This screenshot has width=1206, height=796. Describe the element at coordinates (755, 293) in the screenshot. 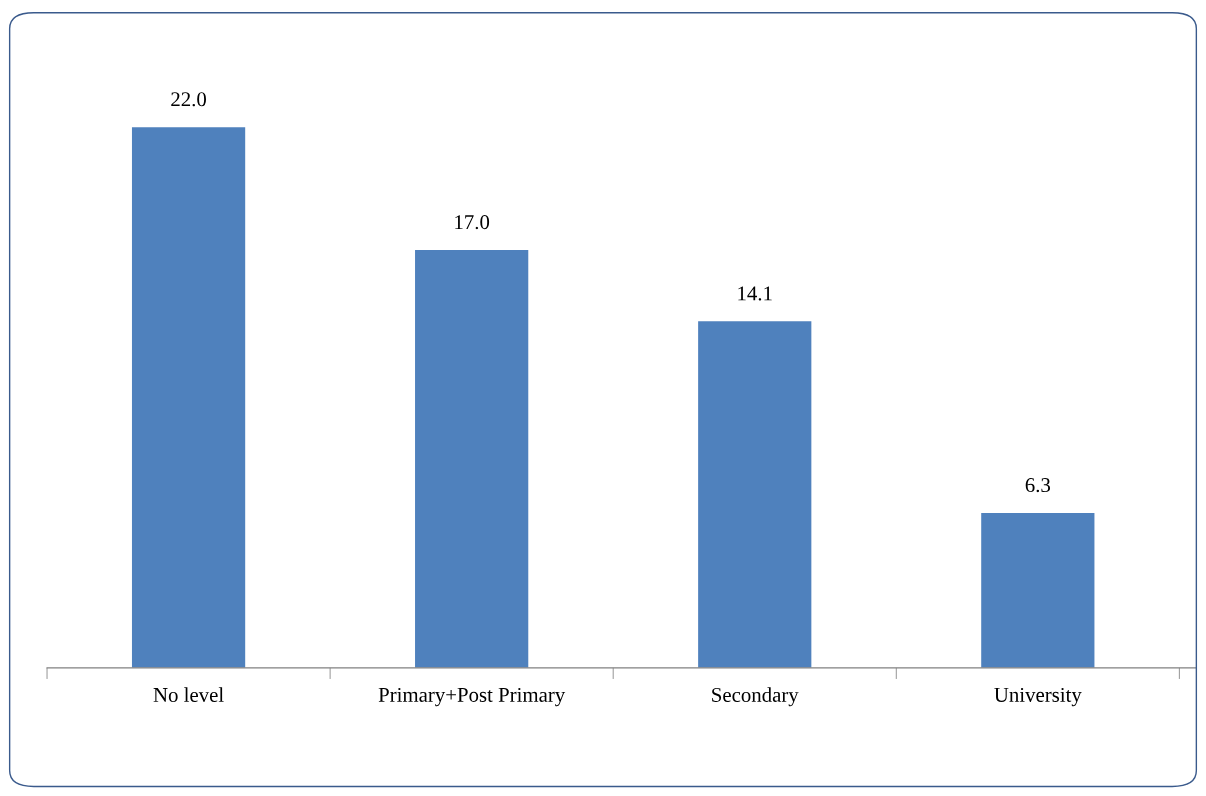

I see `data-label: 14.1` at that location.